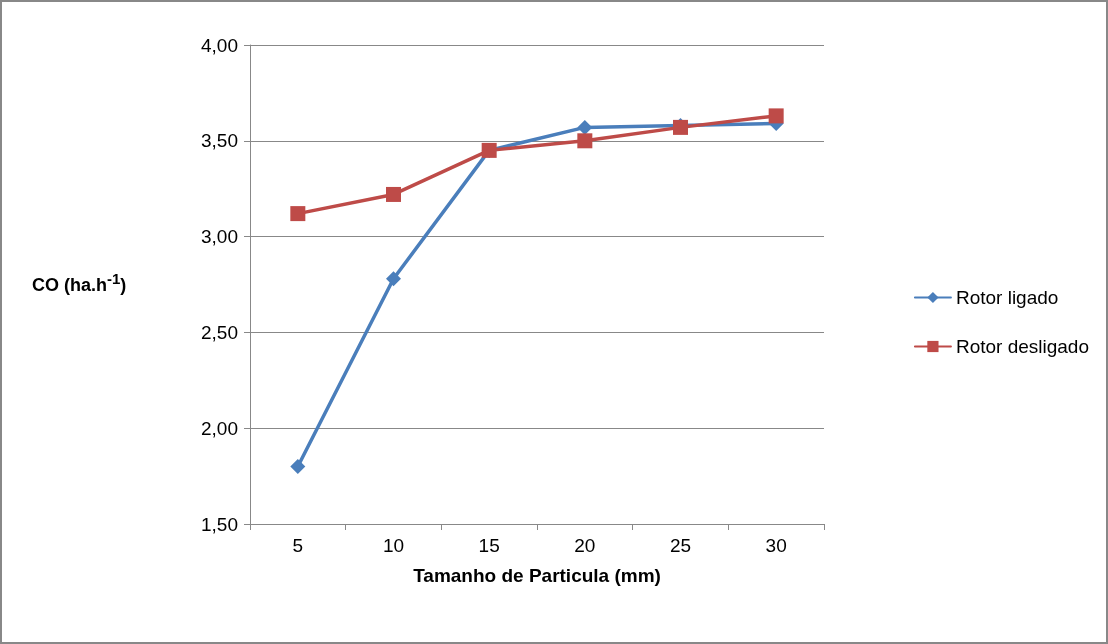 The height and width of the screenshot is (644, 1108). I want to click on x-tick-label: 20, so click(585, 545).